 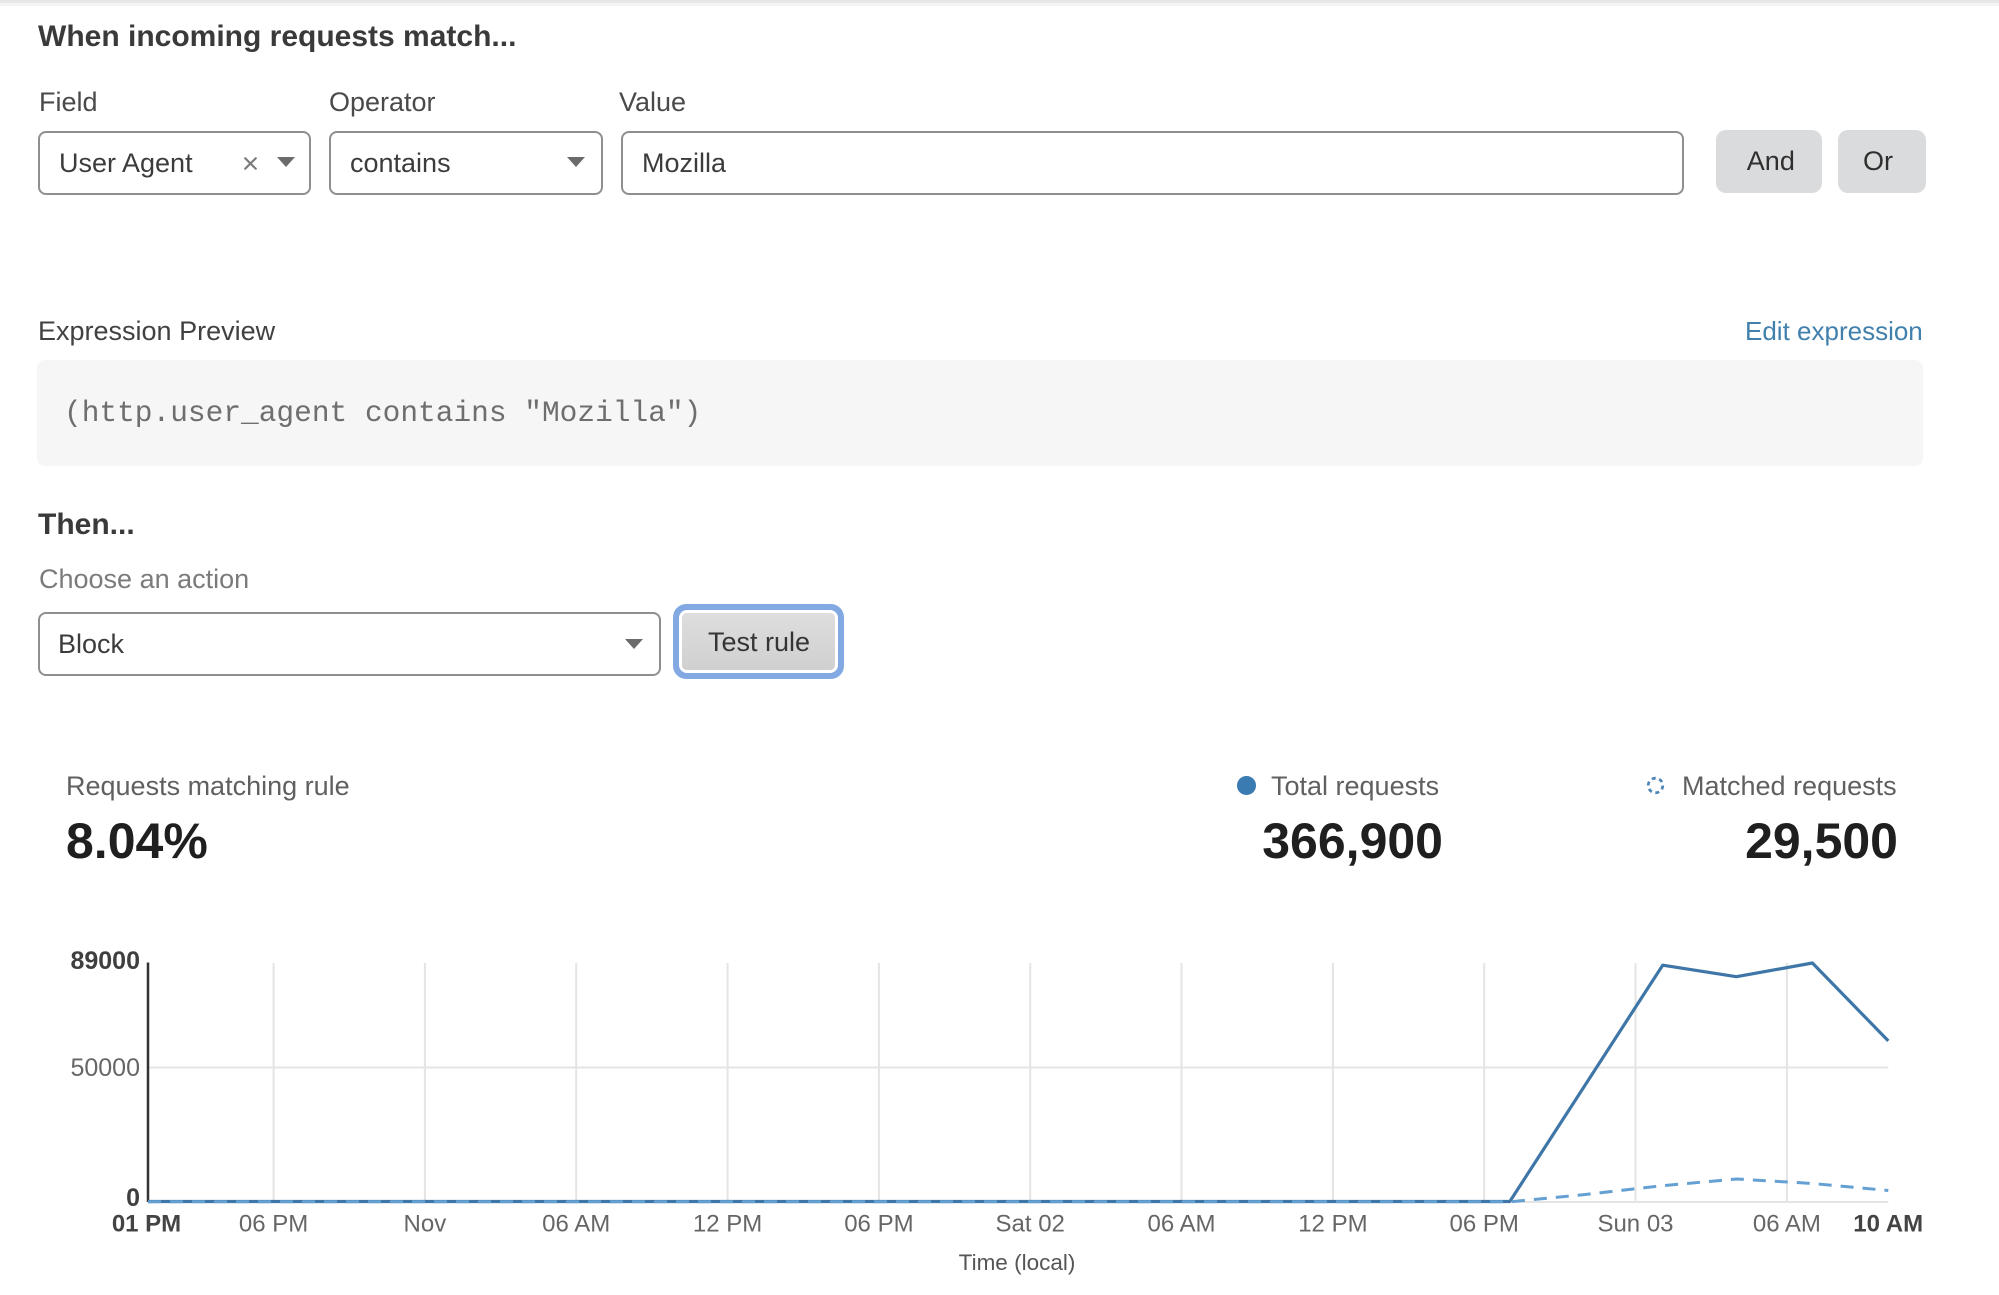 I want to click on svg-text: 0, so click(x=133, y=1198).